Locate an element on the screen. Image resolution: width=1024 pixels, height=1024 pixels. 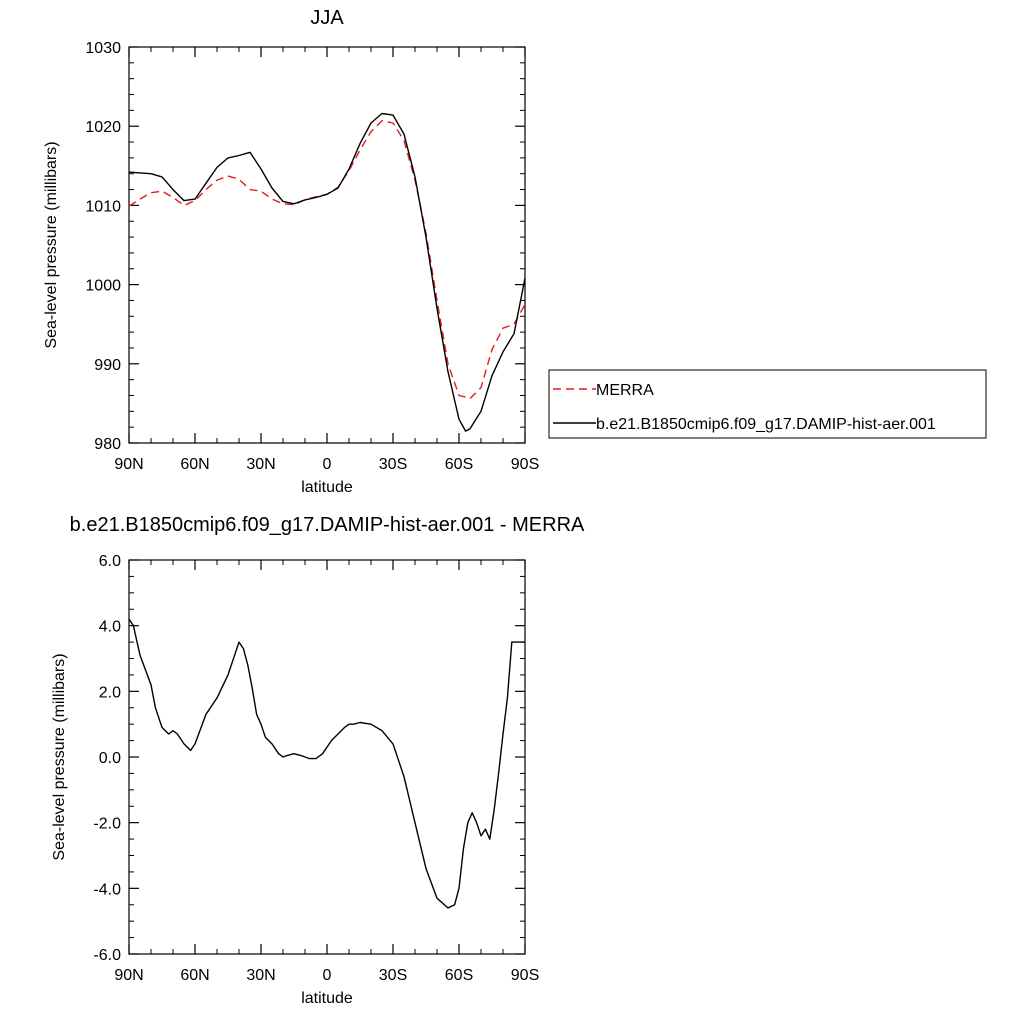
y-tick-label: 4.0 is located at coordinates (110, 627).